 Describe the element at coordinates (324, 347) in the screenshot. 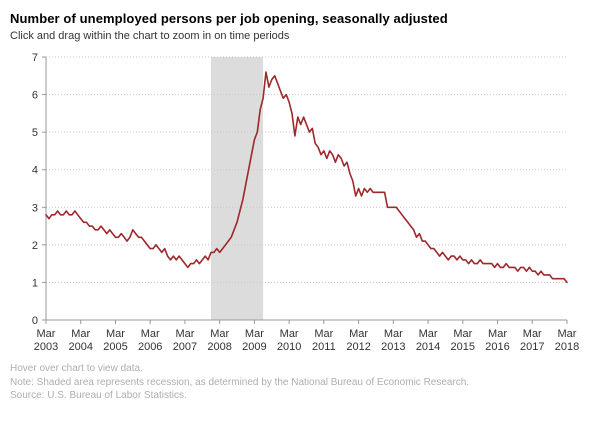

I see `x-tick-year: 2011` at that location.